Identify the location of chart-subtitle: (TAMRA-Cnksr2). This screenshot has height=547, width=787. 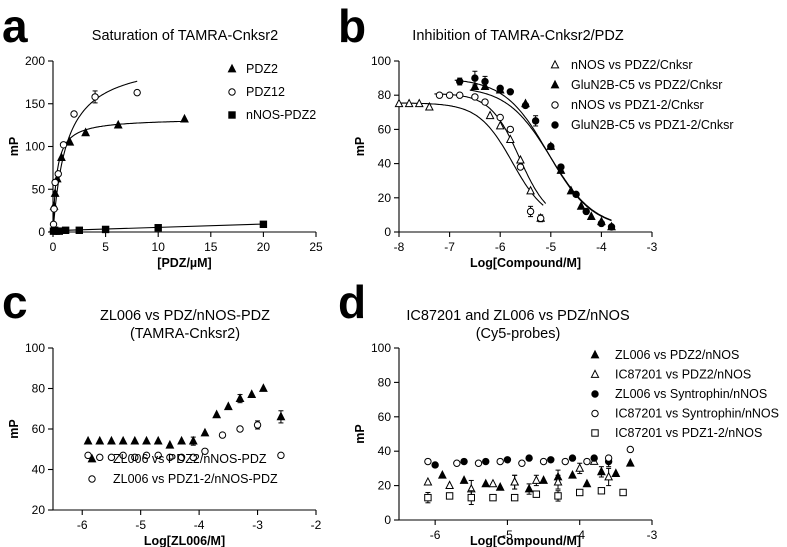
(185, 334).